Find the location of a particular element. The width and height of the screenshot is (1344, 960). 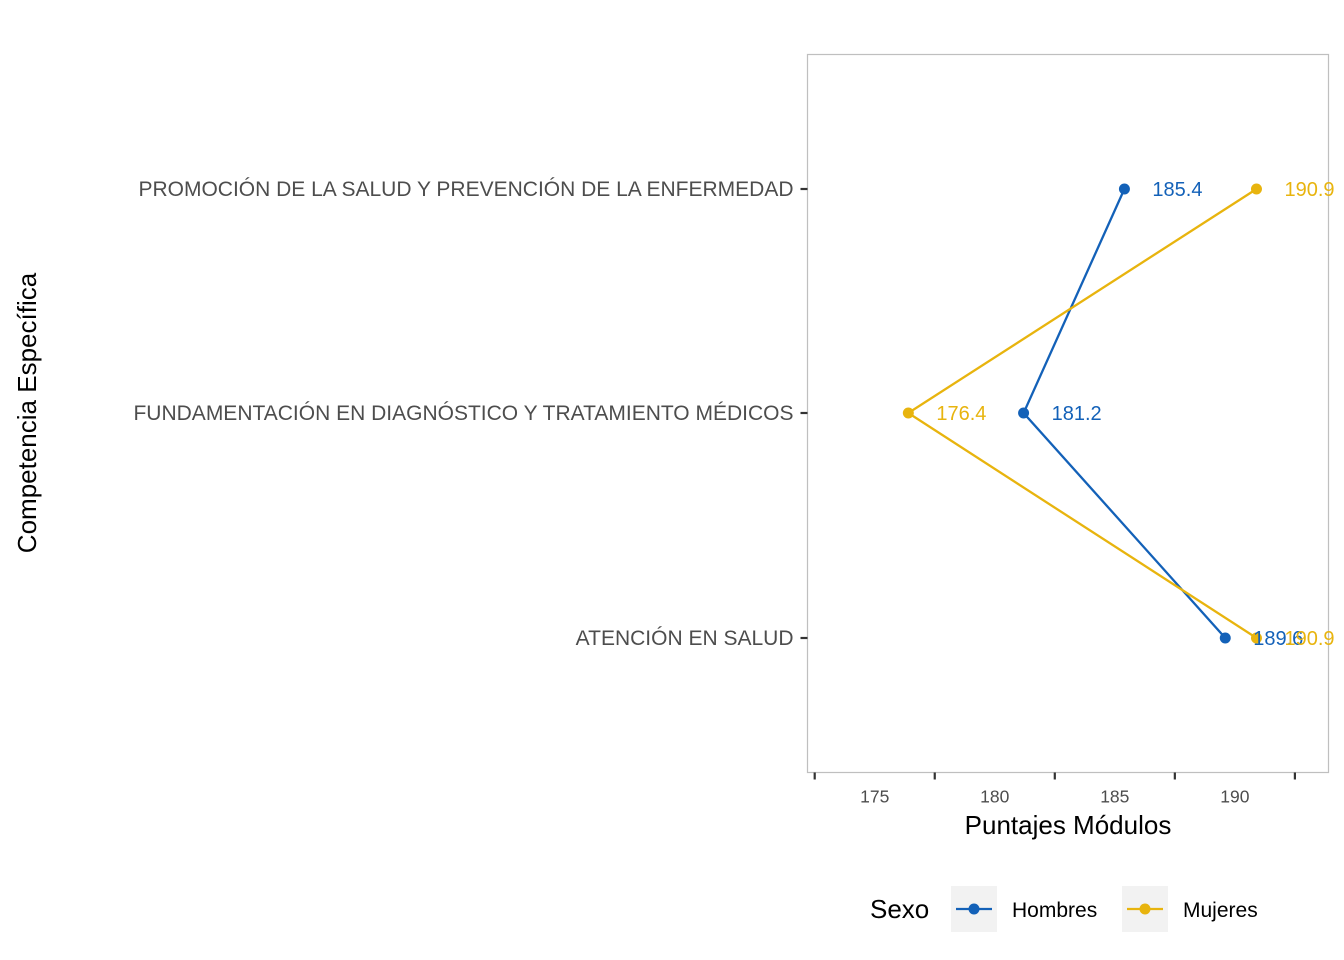

x-tick-label: 185 is located at coordinates (1114, 797).